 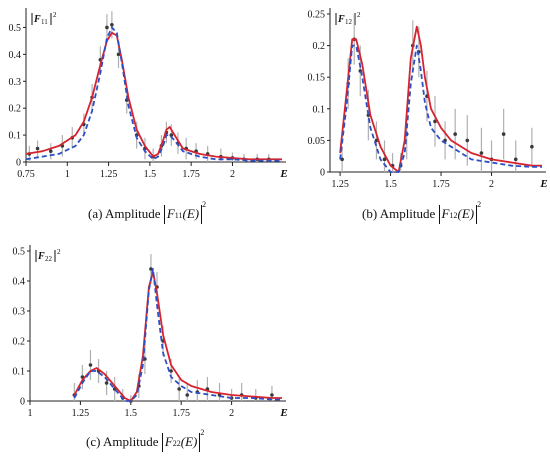 I want to click on caption-c-sub: 22, so click(x=176, y=443).